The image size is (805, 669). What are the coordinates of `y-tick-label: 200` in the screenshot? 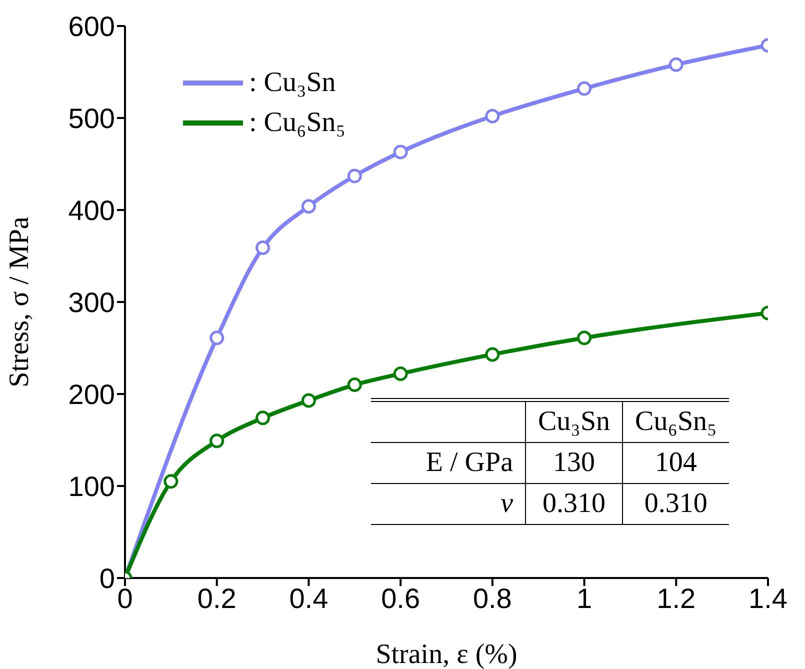 It's located at (91, 394).